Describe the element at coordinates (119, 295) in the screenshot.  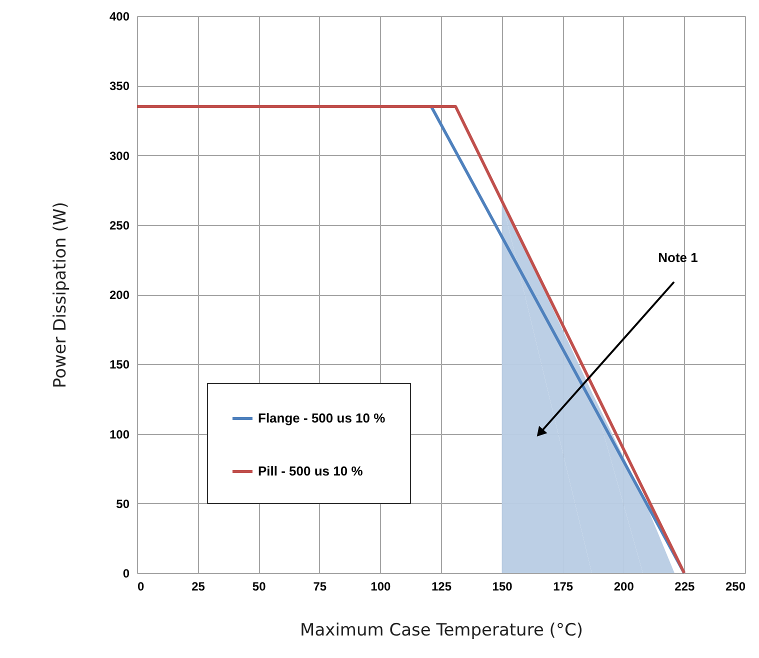
I see `y-tick-label: 200` at that location.